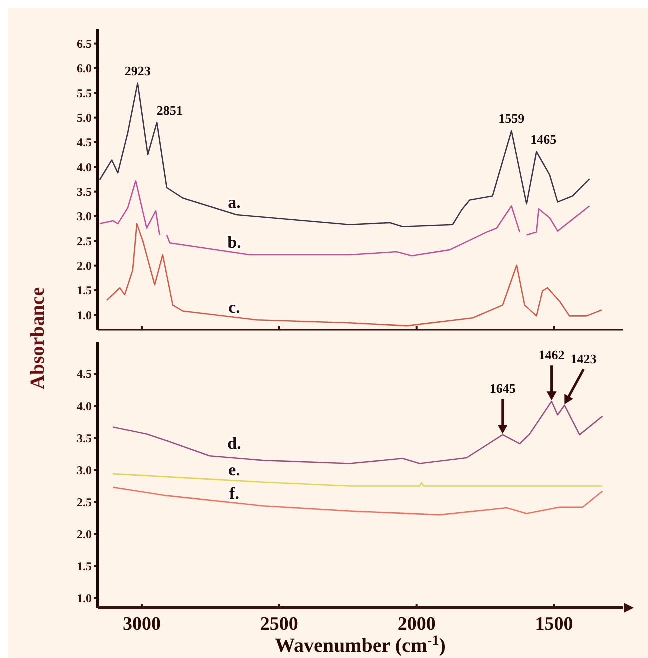 Image resolution: width=648 pixels, height=658 pixels. I want to click on annotation: 1559, so click(512, 118).